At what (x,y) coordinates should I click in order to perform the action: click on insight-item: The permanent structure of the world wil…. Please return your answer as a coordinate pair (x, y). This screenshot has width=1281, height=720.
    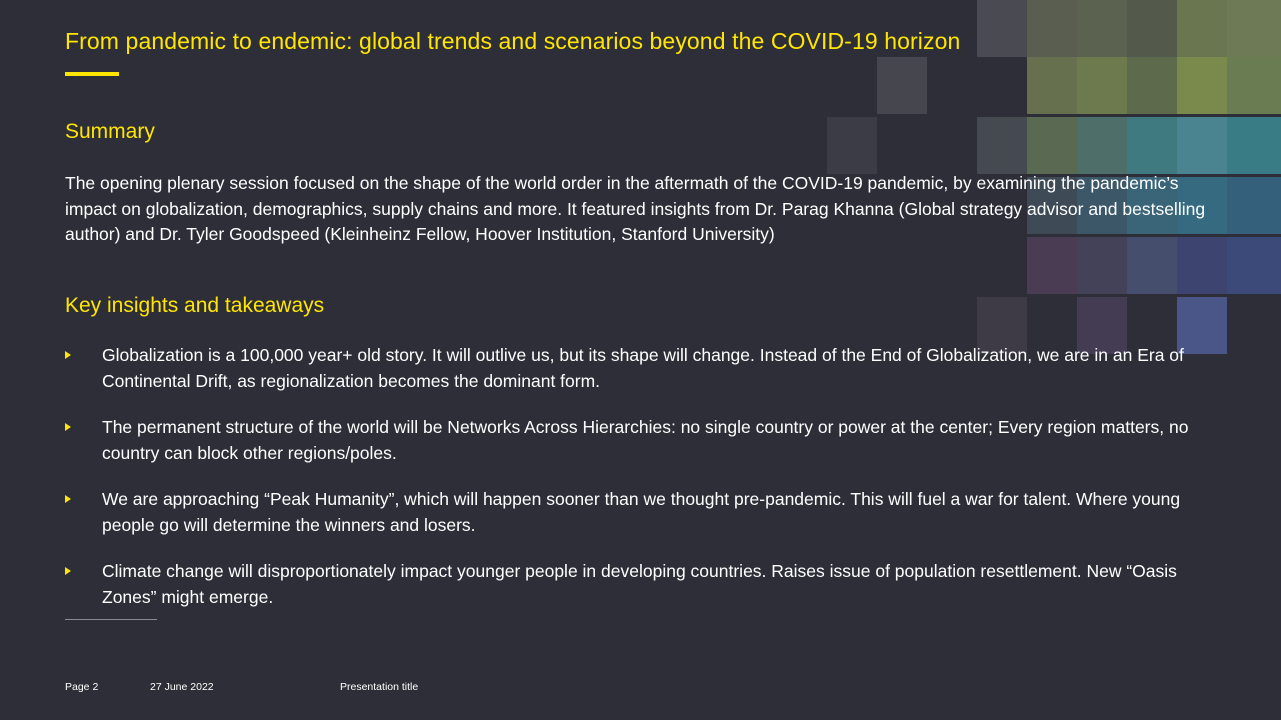
    Looking at the image, I should click on (650, 440).